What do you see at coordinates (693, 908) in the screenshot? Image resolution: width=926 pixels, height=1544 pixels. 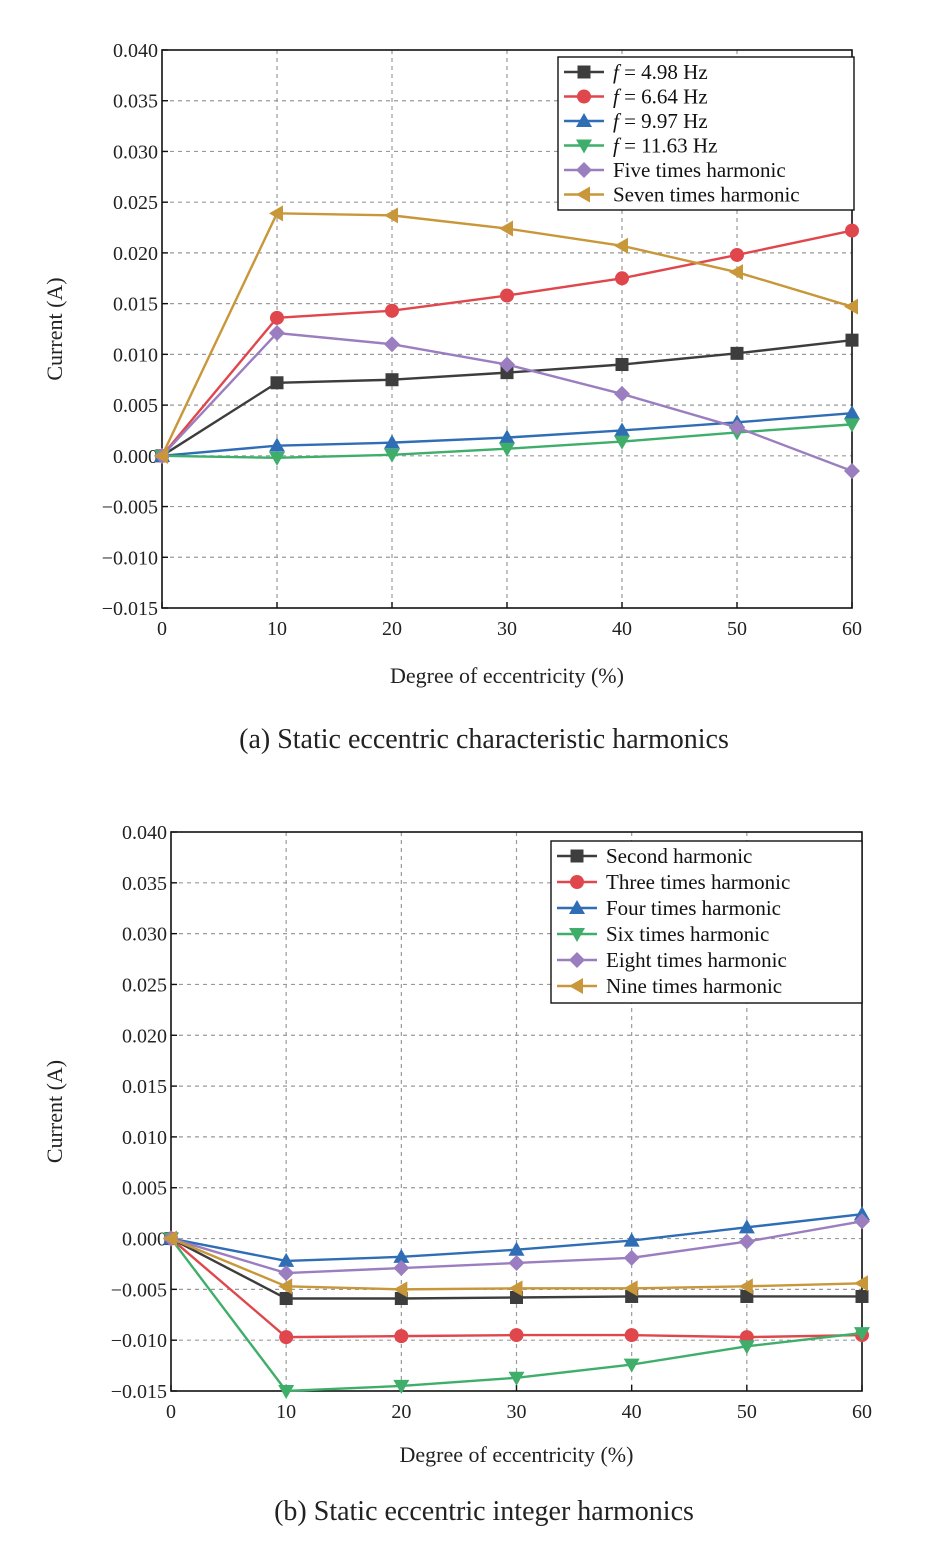 I see `legend-label: Four times harmonic` at bounding box center [693, 908].